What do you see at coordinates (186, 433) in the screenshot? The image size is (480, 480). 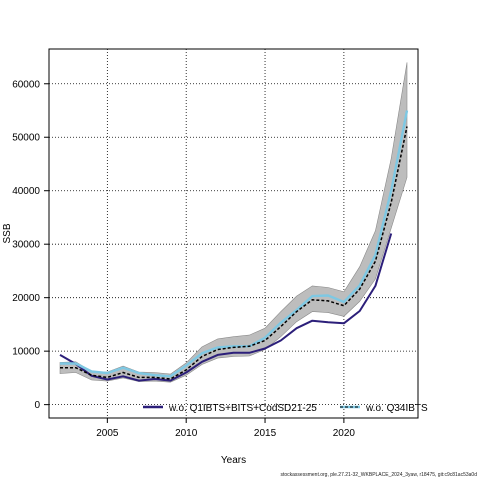 I see `x-tick-label: 2010` at bounding box center [186, 433].